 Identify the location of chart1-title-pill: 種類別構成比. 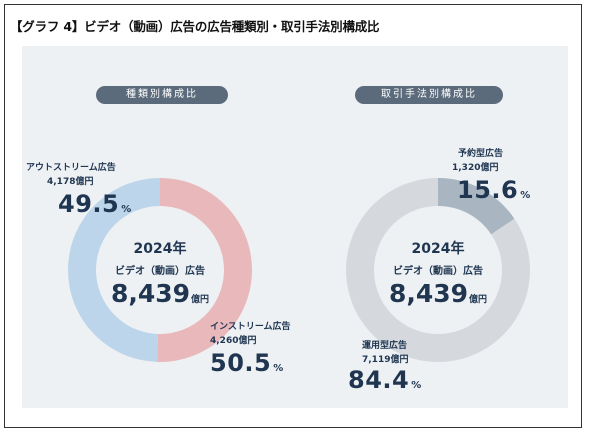
(162, 95).